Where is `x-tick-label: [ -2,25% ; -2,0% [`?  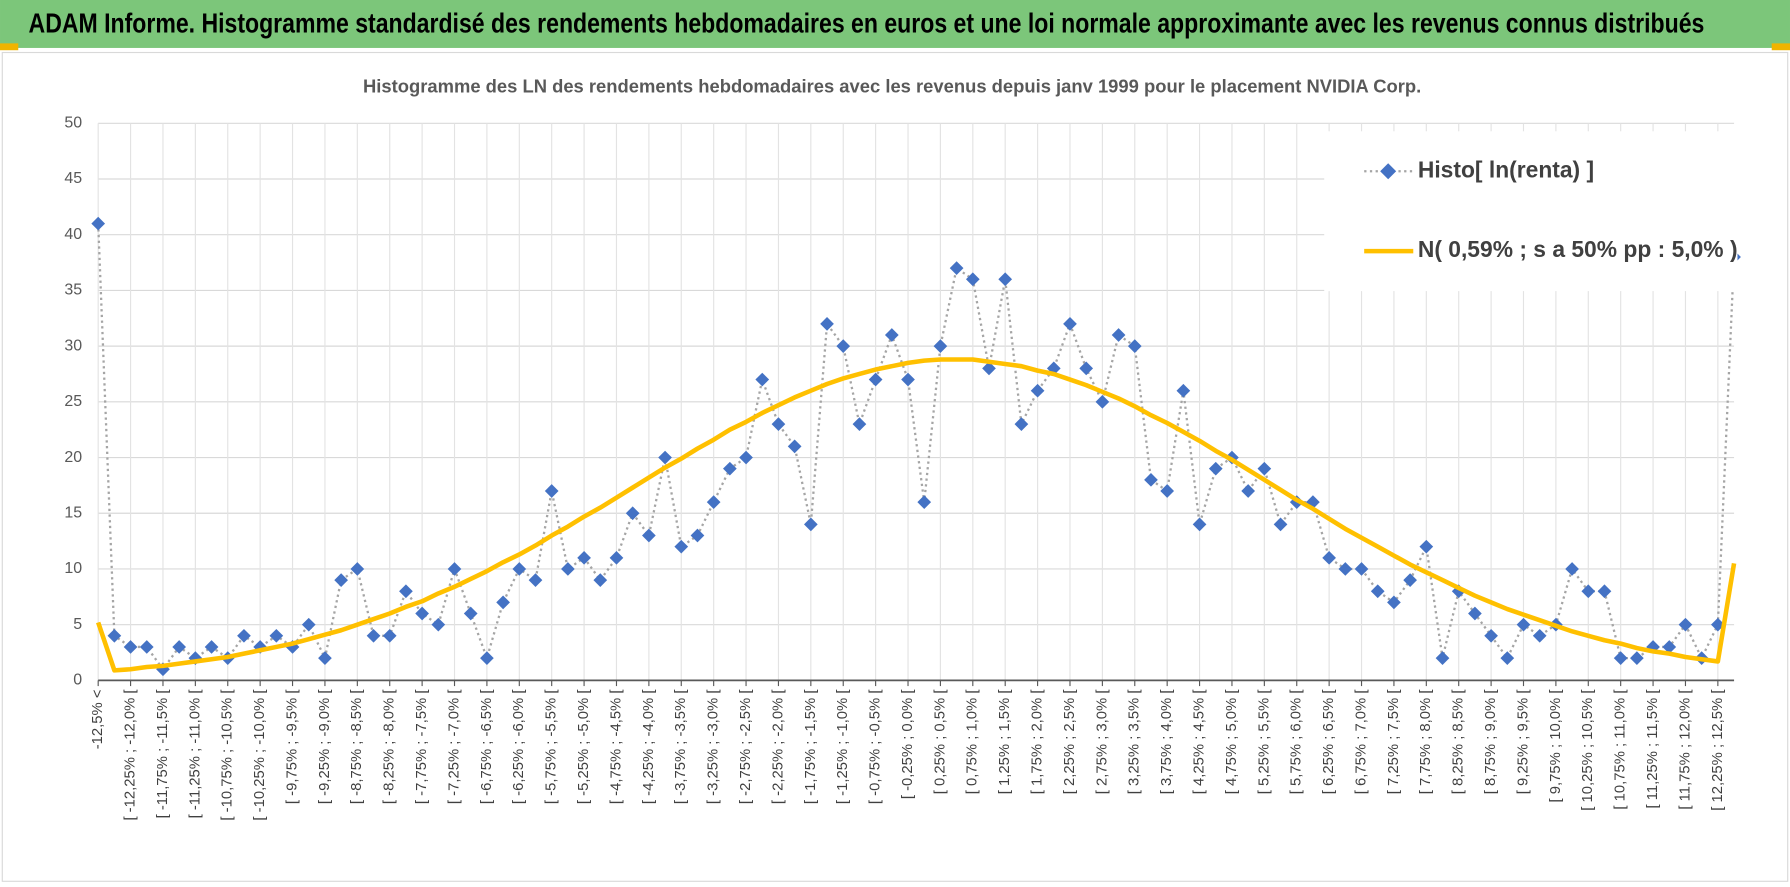 x-tick-label: [ -2,25% ; -2,0% [ is located at coordinates (778, 747).